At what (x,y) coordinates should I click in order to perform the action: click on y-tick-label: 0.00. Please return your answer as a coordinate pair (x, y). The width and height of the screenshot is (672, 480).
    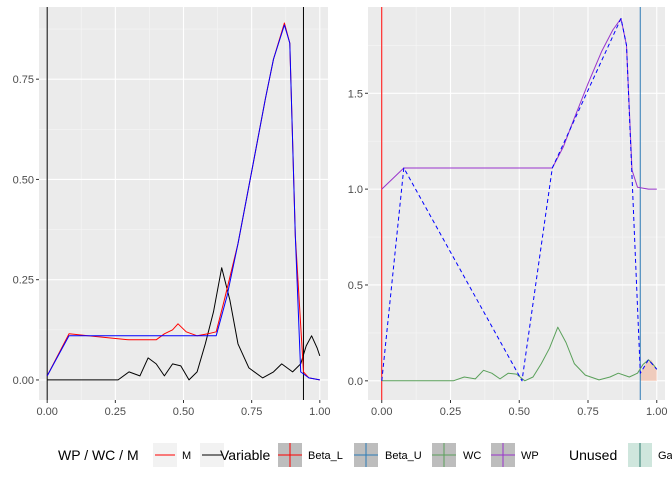
    Looking at the image, I should click on (23, 381).